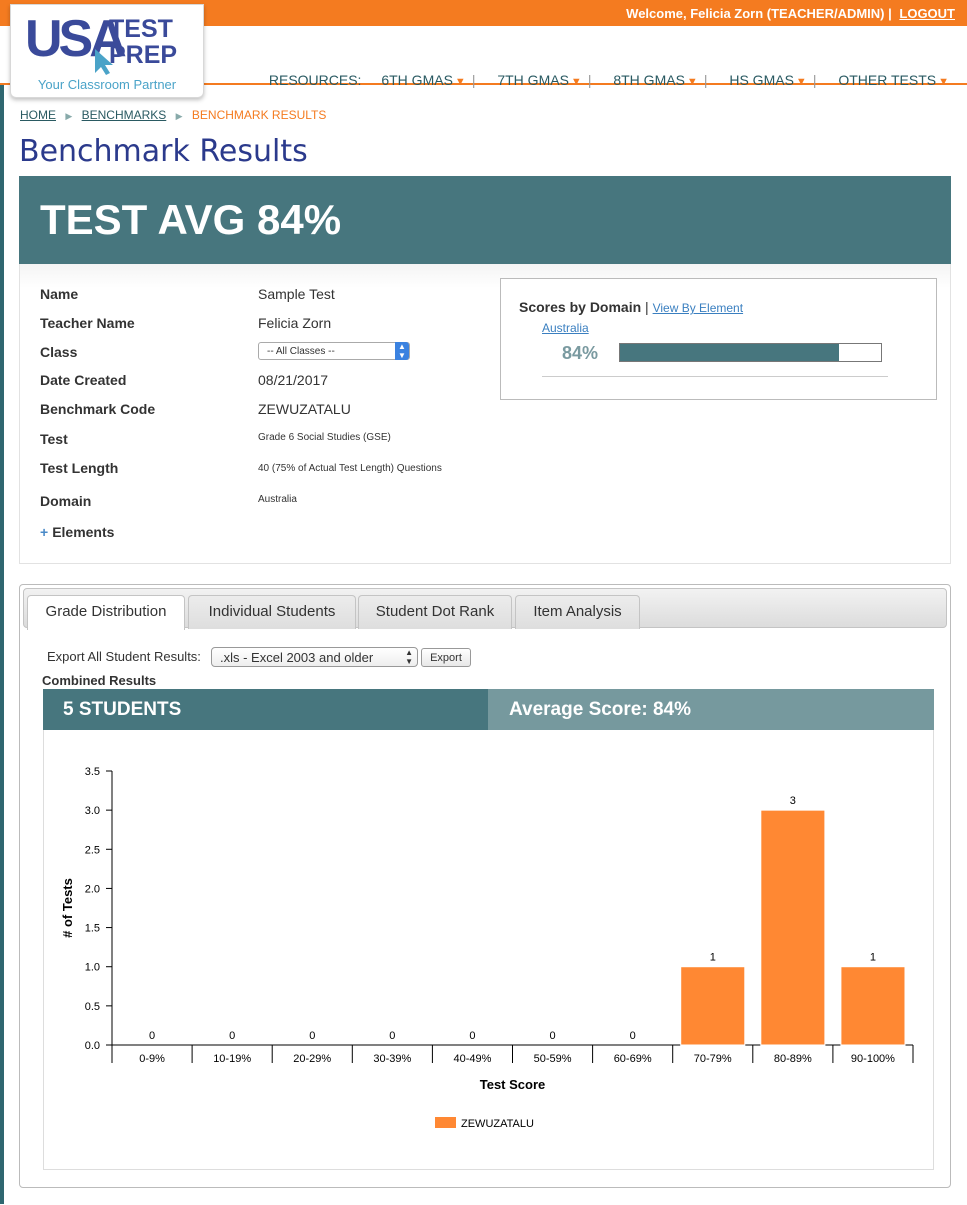 The height and width of the screenshot is (1205, 967). Describe the element at coordinates (92, 1007) in the screenshot. I see `y-tick-label: 0.5` at that location.